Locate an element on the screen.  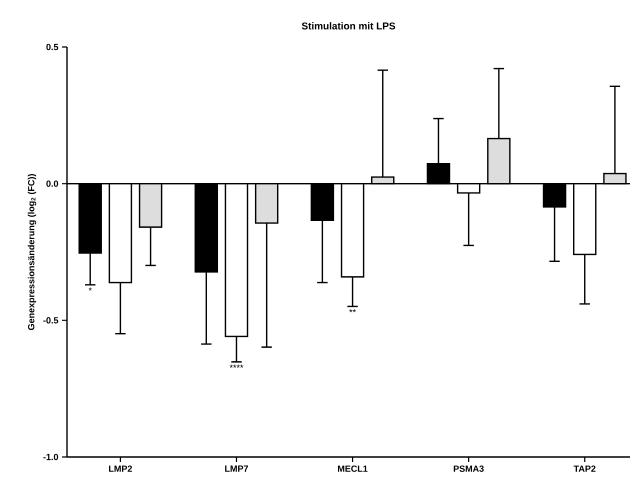
annotation: **** is located at coordinates (237, 366).